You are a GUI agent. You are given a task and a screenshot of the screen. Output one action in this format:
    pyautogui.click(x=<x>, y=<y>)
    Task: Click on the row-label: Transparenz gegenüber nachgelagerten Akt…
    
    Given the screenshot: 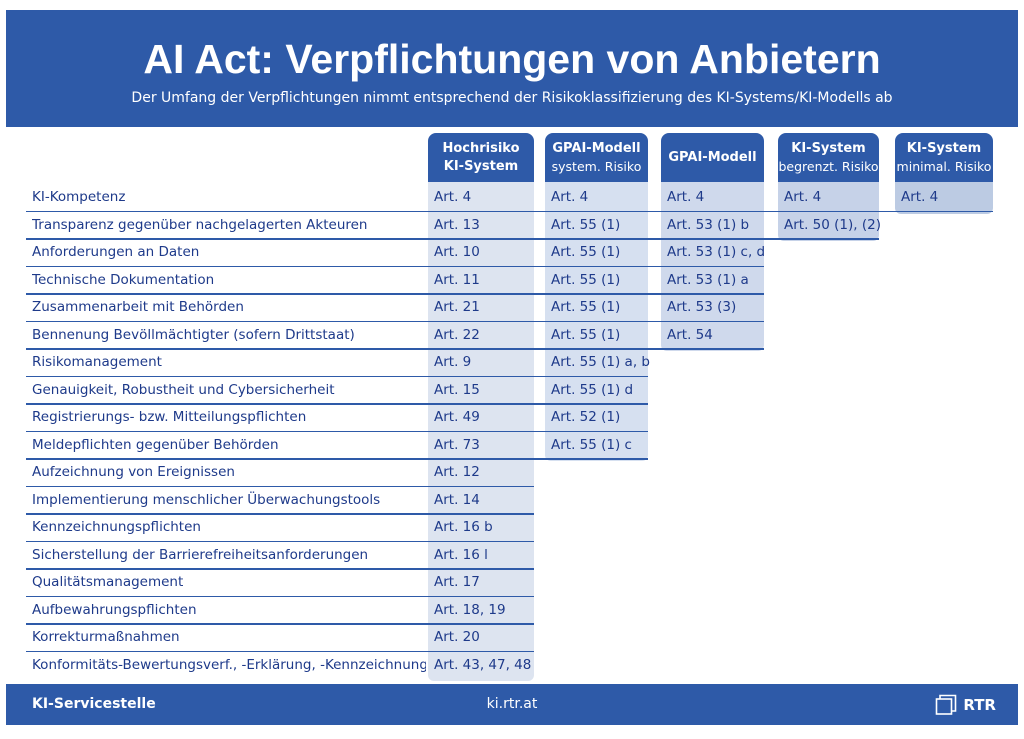 What is the action you would take?
    pyautogui.click(x=200, y=224)
    